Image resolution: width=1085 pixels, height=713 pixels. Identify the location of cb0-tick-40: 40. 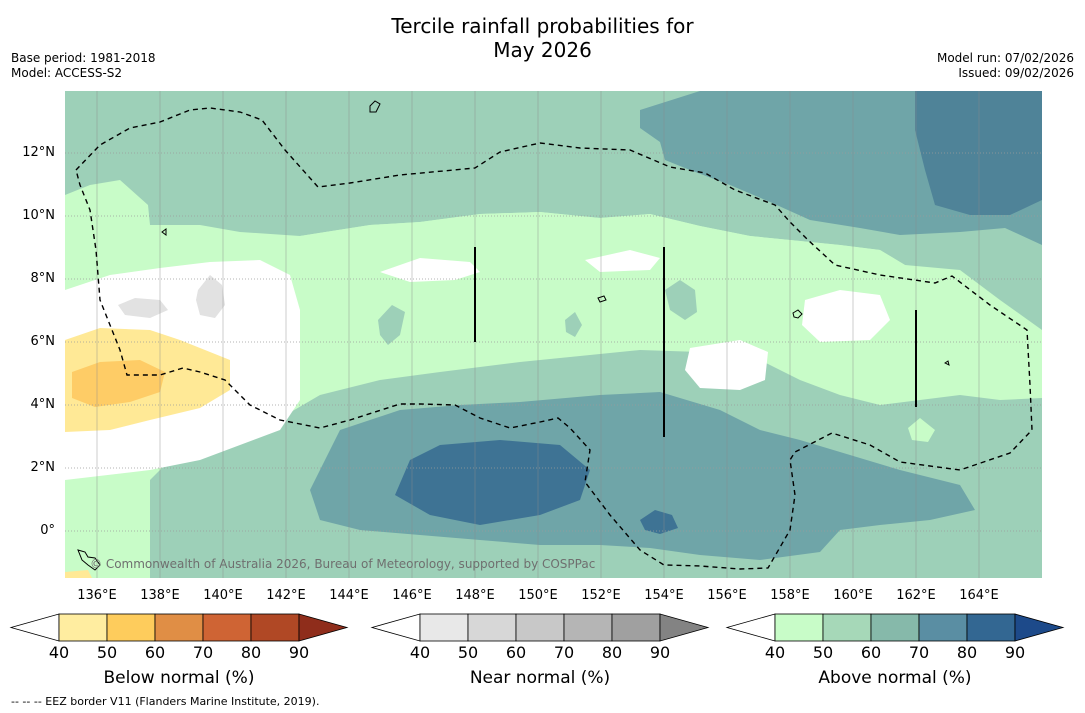
(59, 652).